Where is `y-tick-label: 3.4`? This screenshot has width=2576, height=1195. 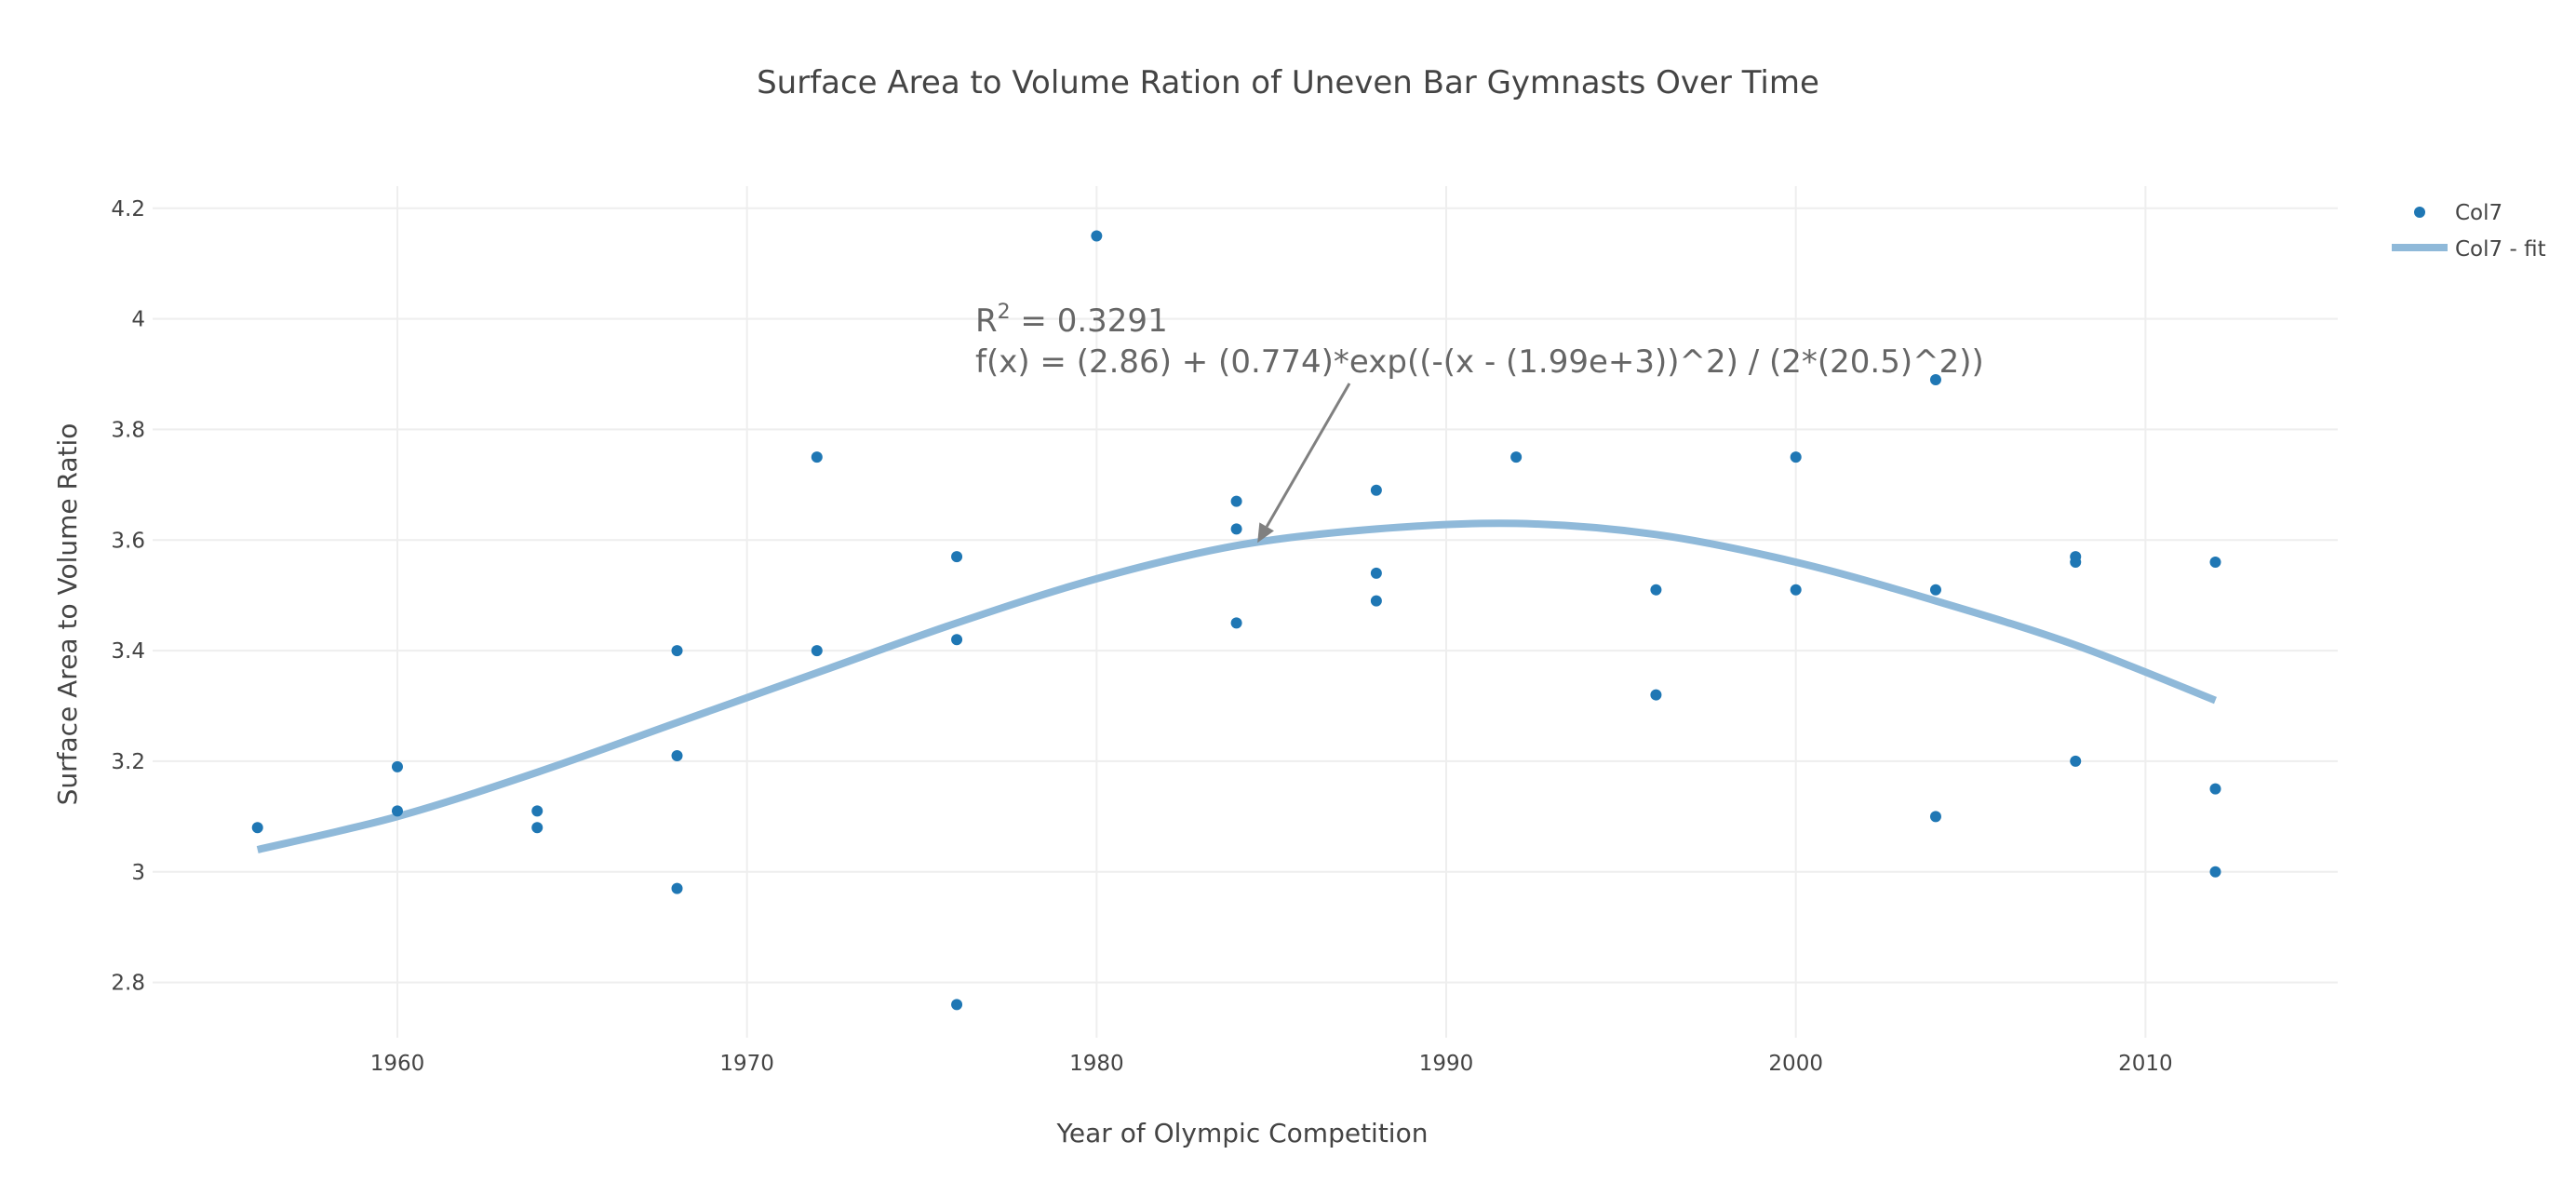 y-tick-label: 3.4 is located at coordinates (128, 651).